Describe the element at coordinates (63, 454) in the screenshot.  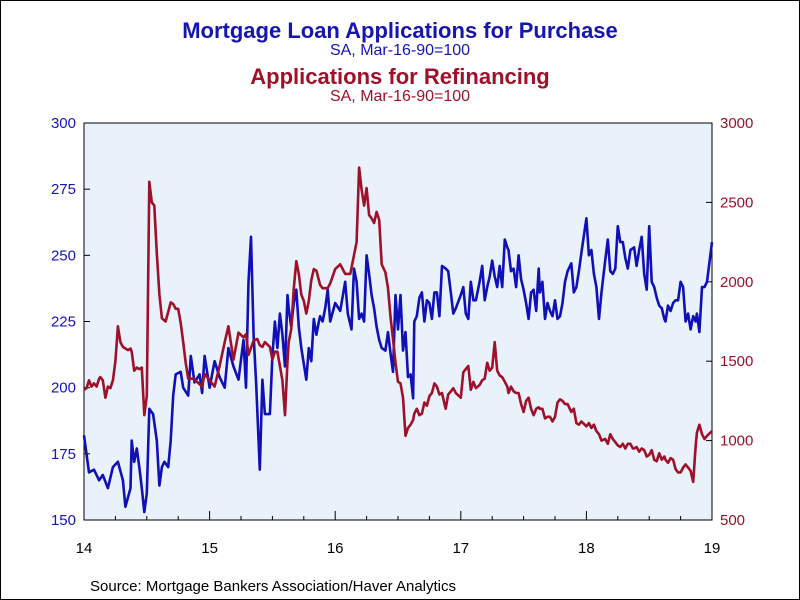
I see `y-left-tick-label-175: 175` at that location.